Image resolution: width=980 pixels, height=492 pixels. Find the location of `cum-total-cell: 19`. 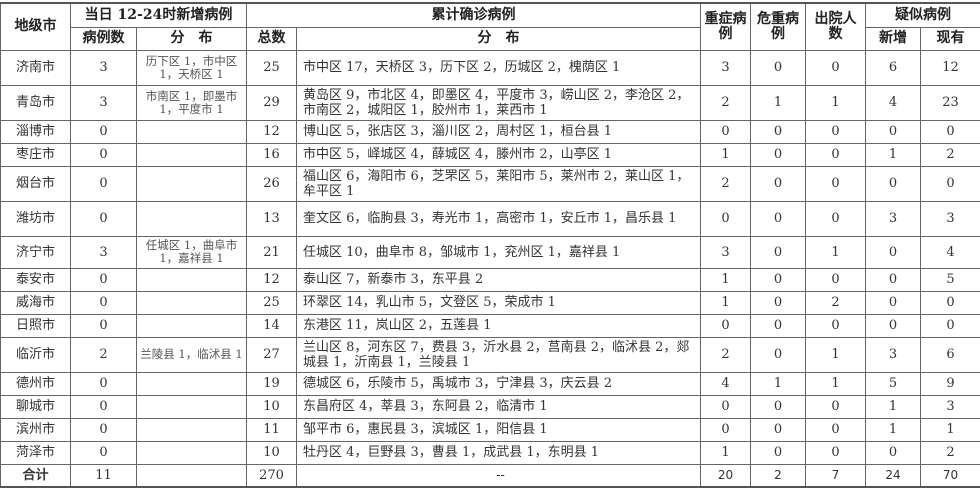

cum-total-cell: 19 is located at coordinates (272, 383).